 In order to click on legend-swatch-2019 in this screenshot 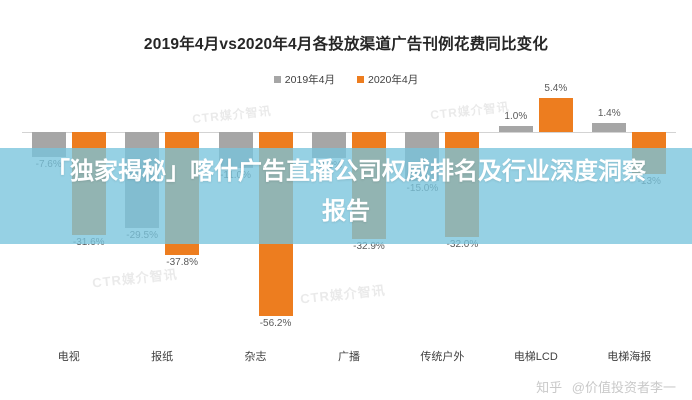, I will do `click(277, 79)`.